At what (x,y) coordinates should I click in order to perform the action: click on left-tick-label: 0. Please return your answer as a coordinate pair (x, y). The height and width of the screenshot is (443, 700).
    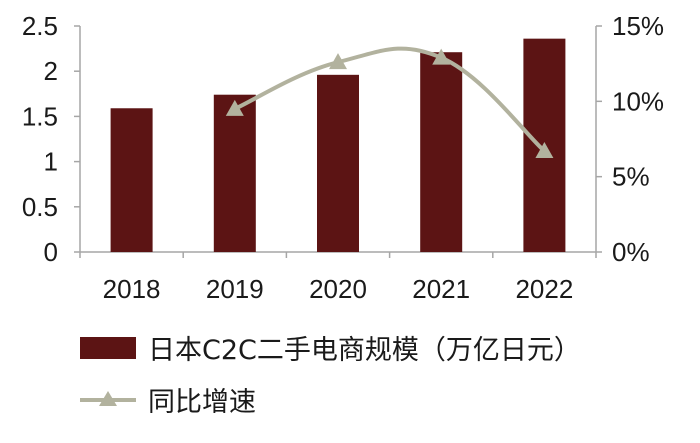
    Looking at the image, I should click on (51, 252).